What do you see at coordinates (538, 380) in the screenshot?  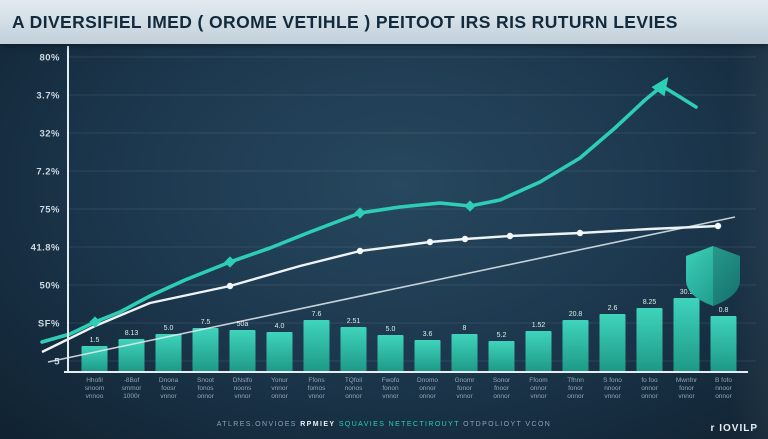 I see `x-axis-label: Ffoom` at bounding box center [538, 380].